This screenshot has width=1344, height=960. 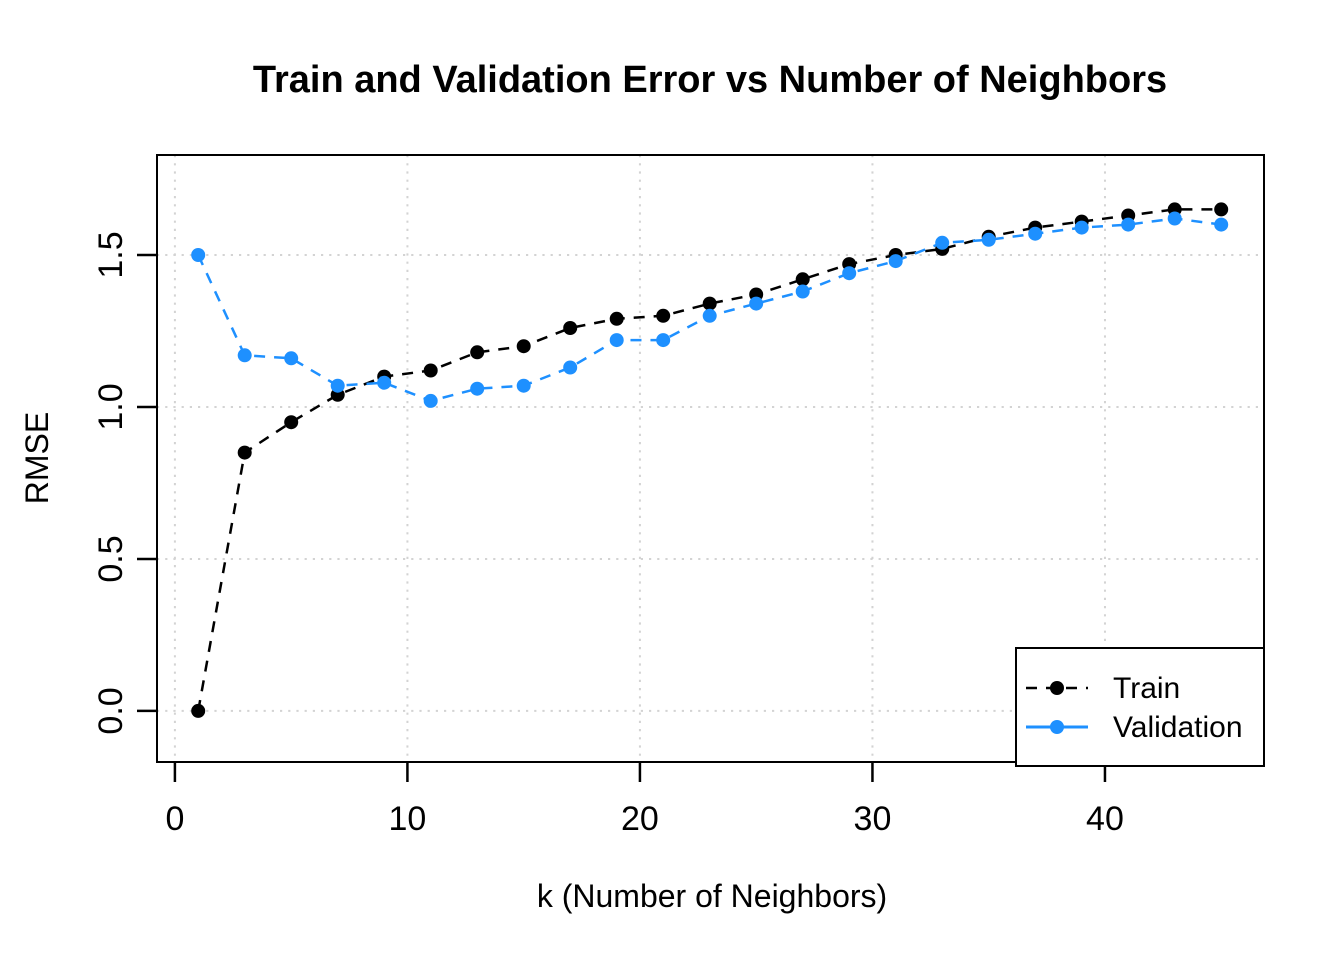 What do you see at coordinates (873, 819) in the screenshot?
I see `x-tick-label: 30` at bounding box center [873, 819].